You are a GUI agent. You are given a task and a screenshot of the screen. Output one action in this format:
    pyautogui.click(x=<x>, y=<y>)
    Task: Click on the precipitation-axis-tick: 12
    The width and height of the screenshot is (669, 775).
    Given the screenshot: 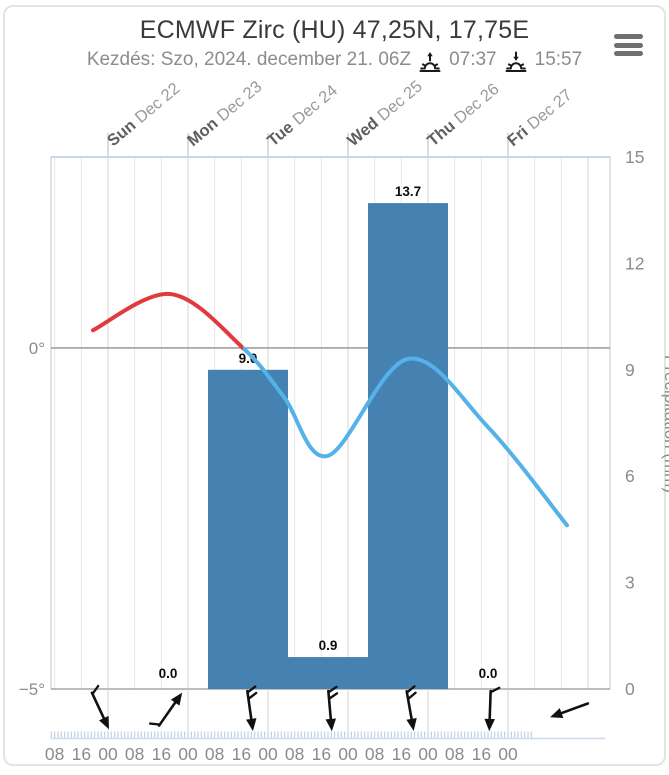 What is the action you would take?
    pyautogui.click(x=634, y=263)
    